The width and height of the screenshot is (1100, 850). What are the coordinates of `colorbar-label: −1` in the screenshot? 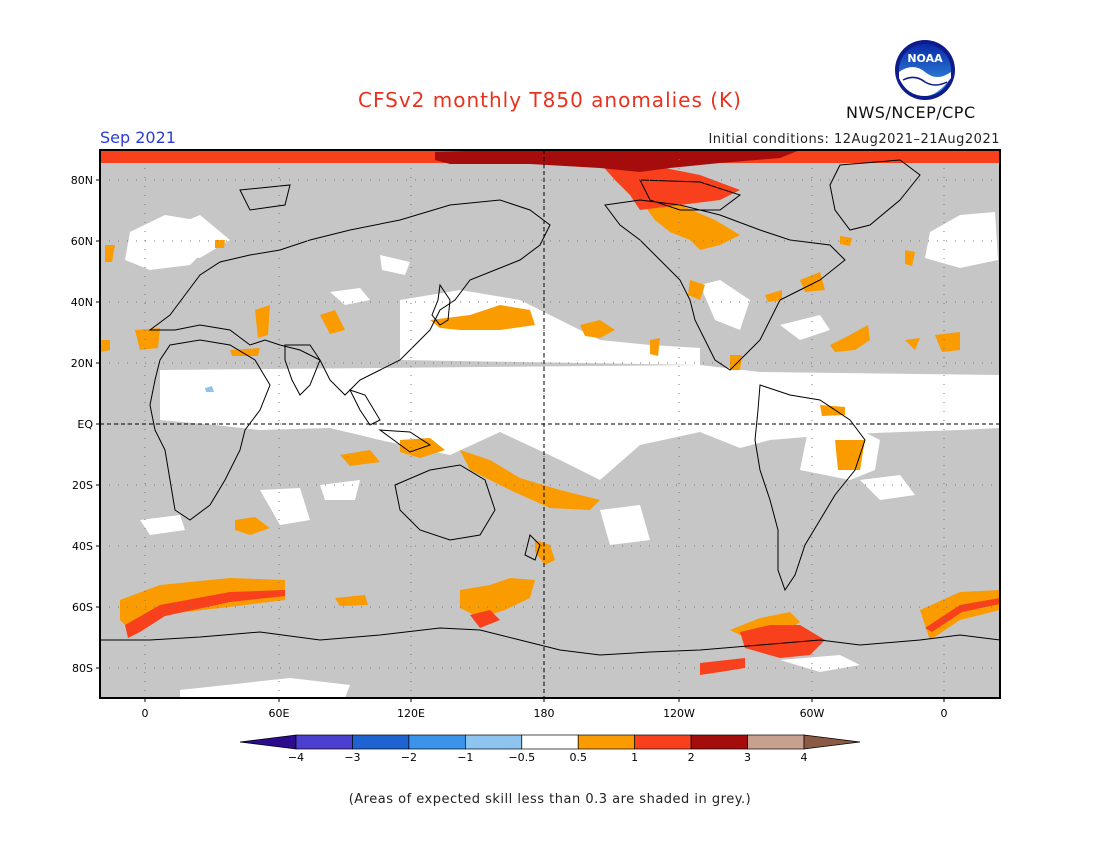 It's located at (465, 757).